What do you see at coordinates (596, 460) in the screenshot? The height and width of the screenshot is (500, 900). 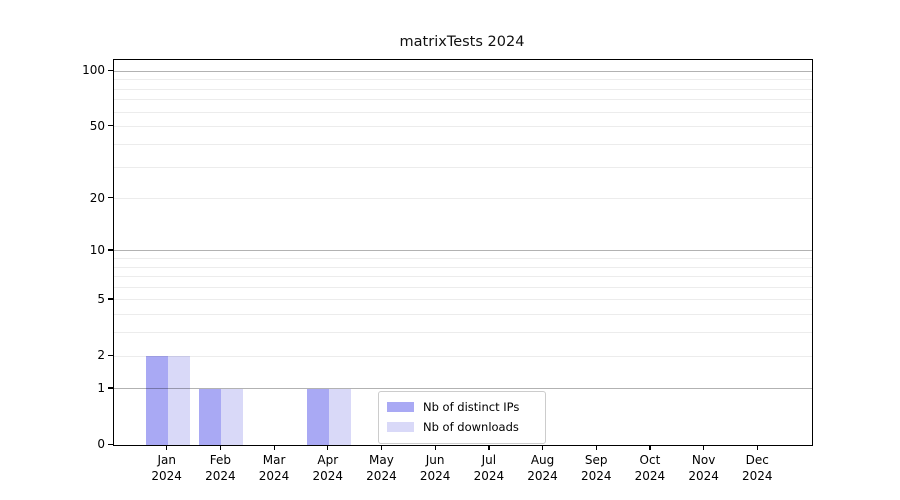 I see `x-tick-month: Sep` at bounding box center [596, 460].